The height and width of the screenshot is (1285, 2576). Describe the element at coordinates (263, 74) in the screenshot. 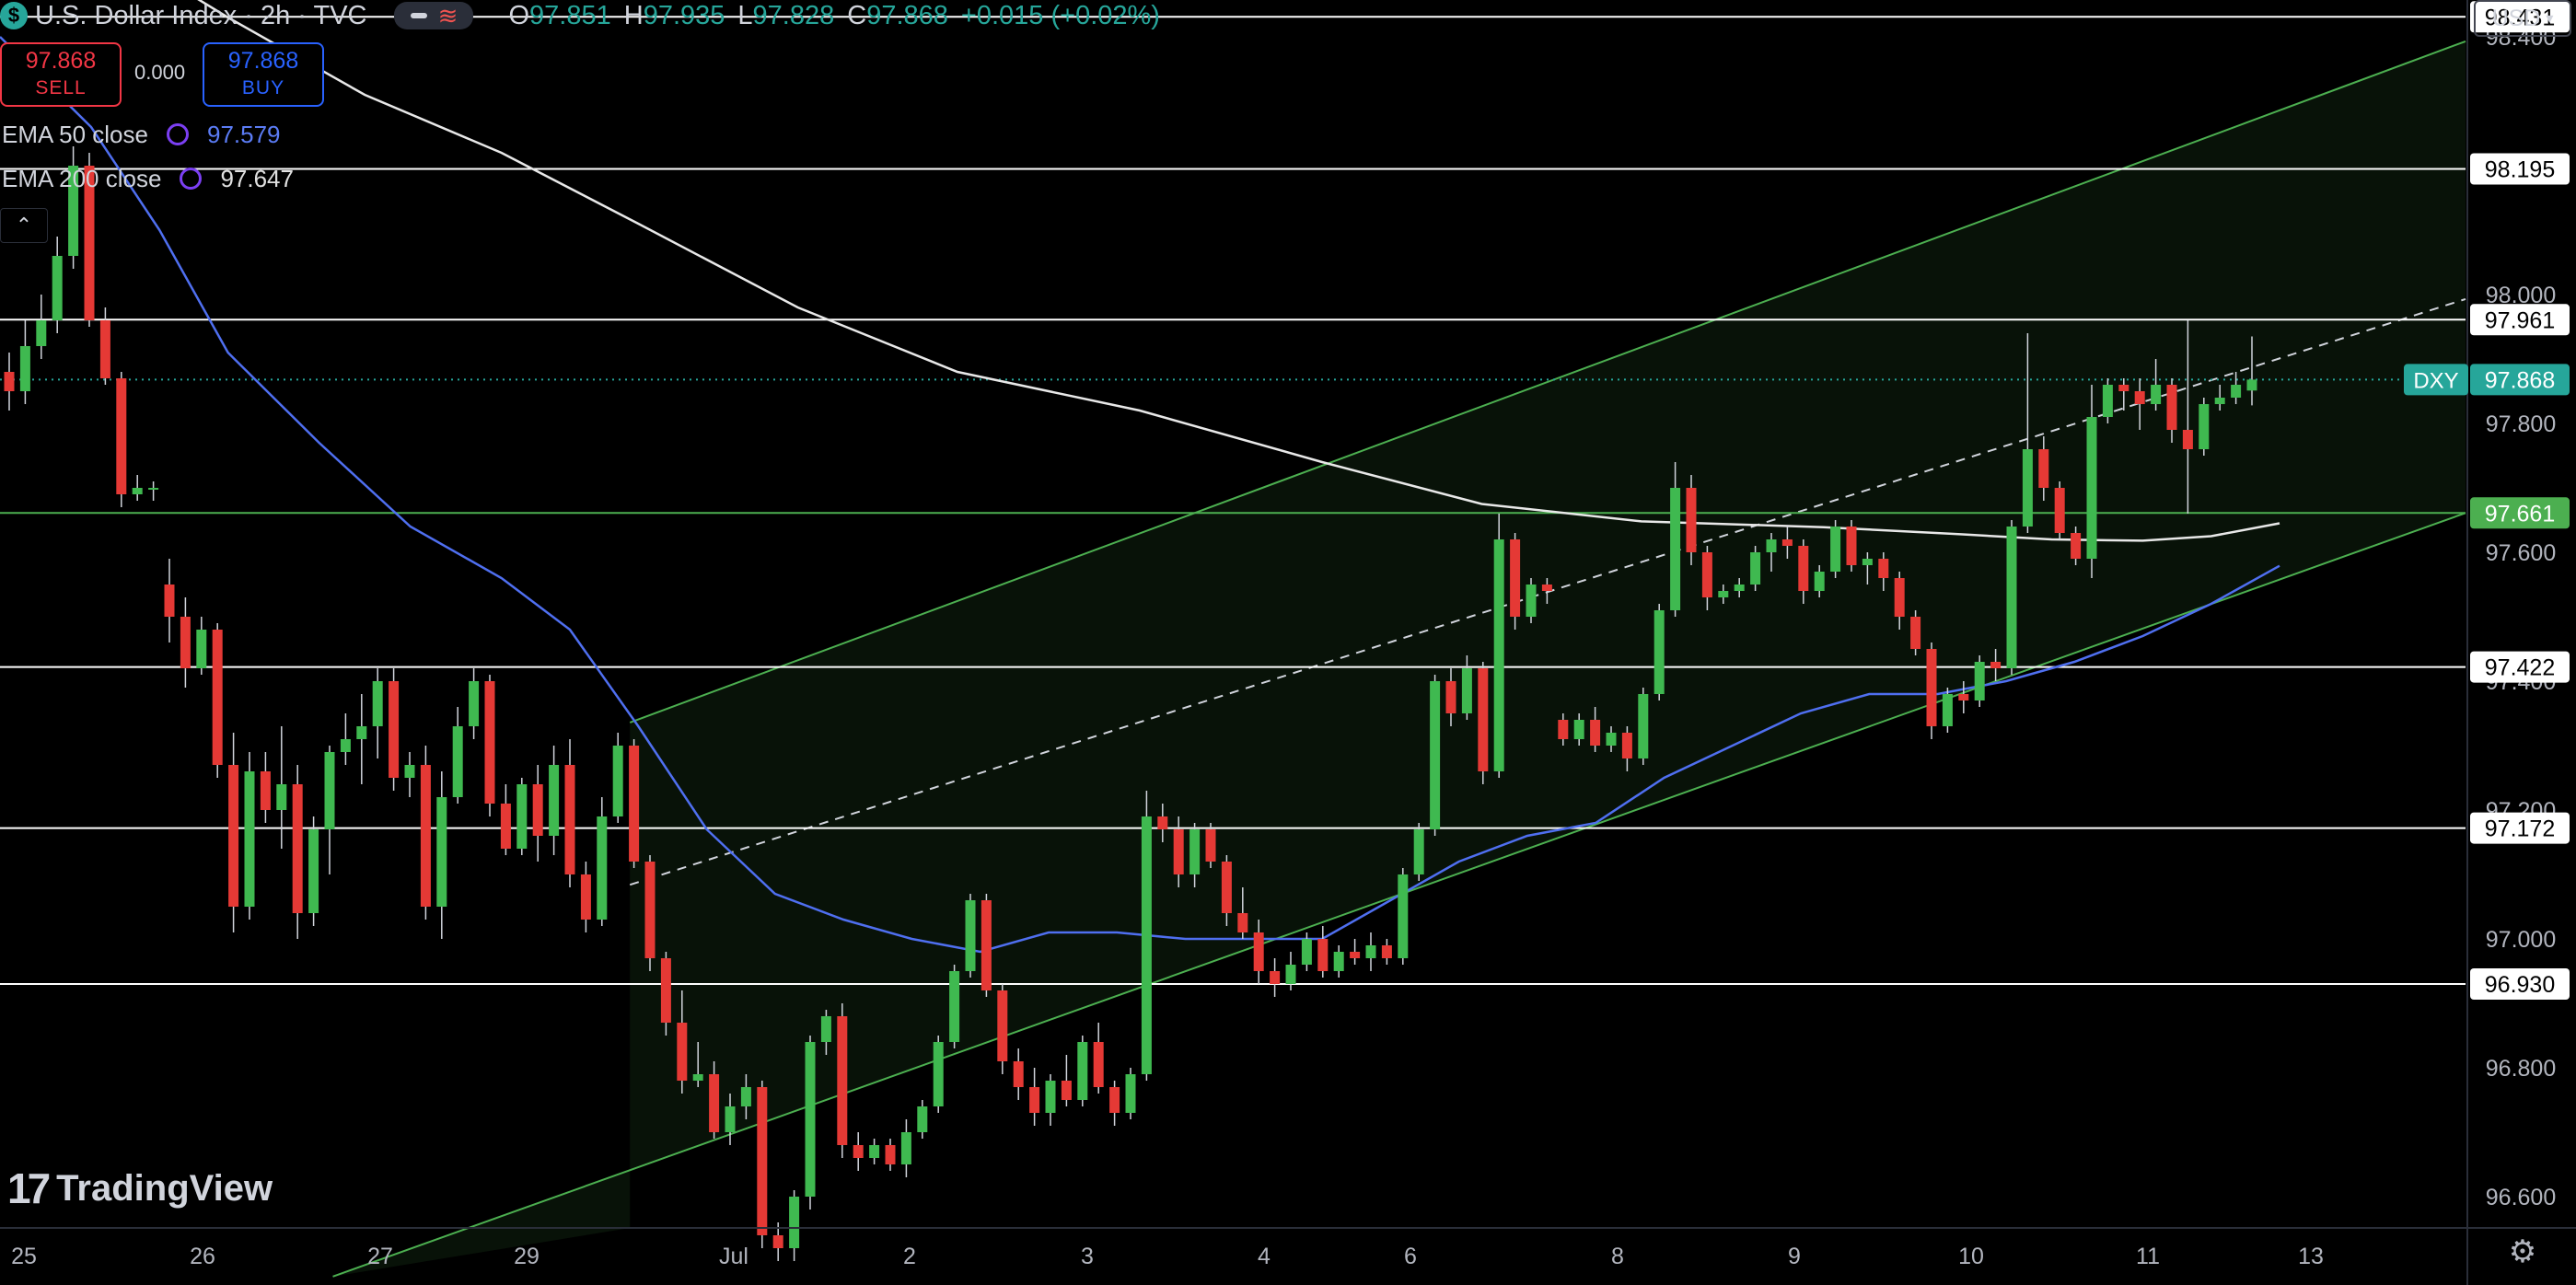

I see `buy-button: 97.868 BUY` at that location.